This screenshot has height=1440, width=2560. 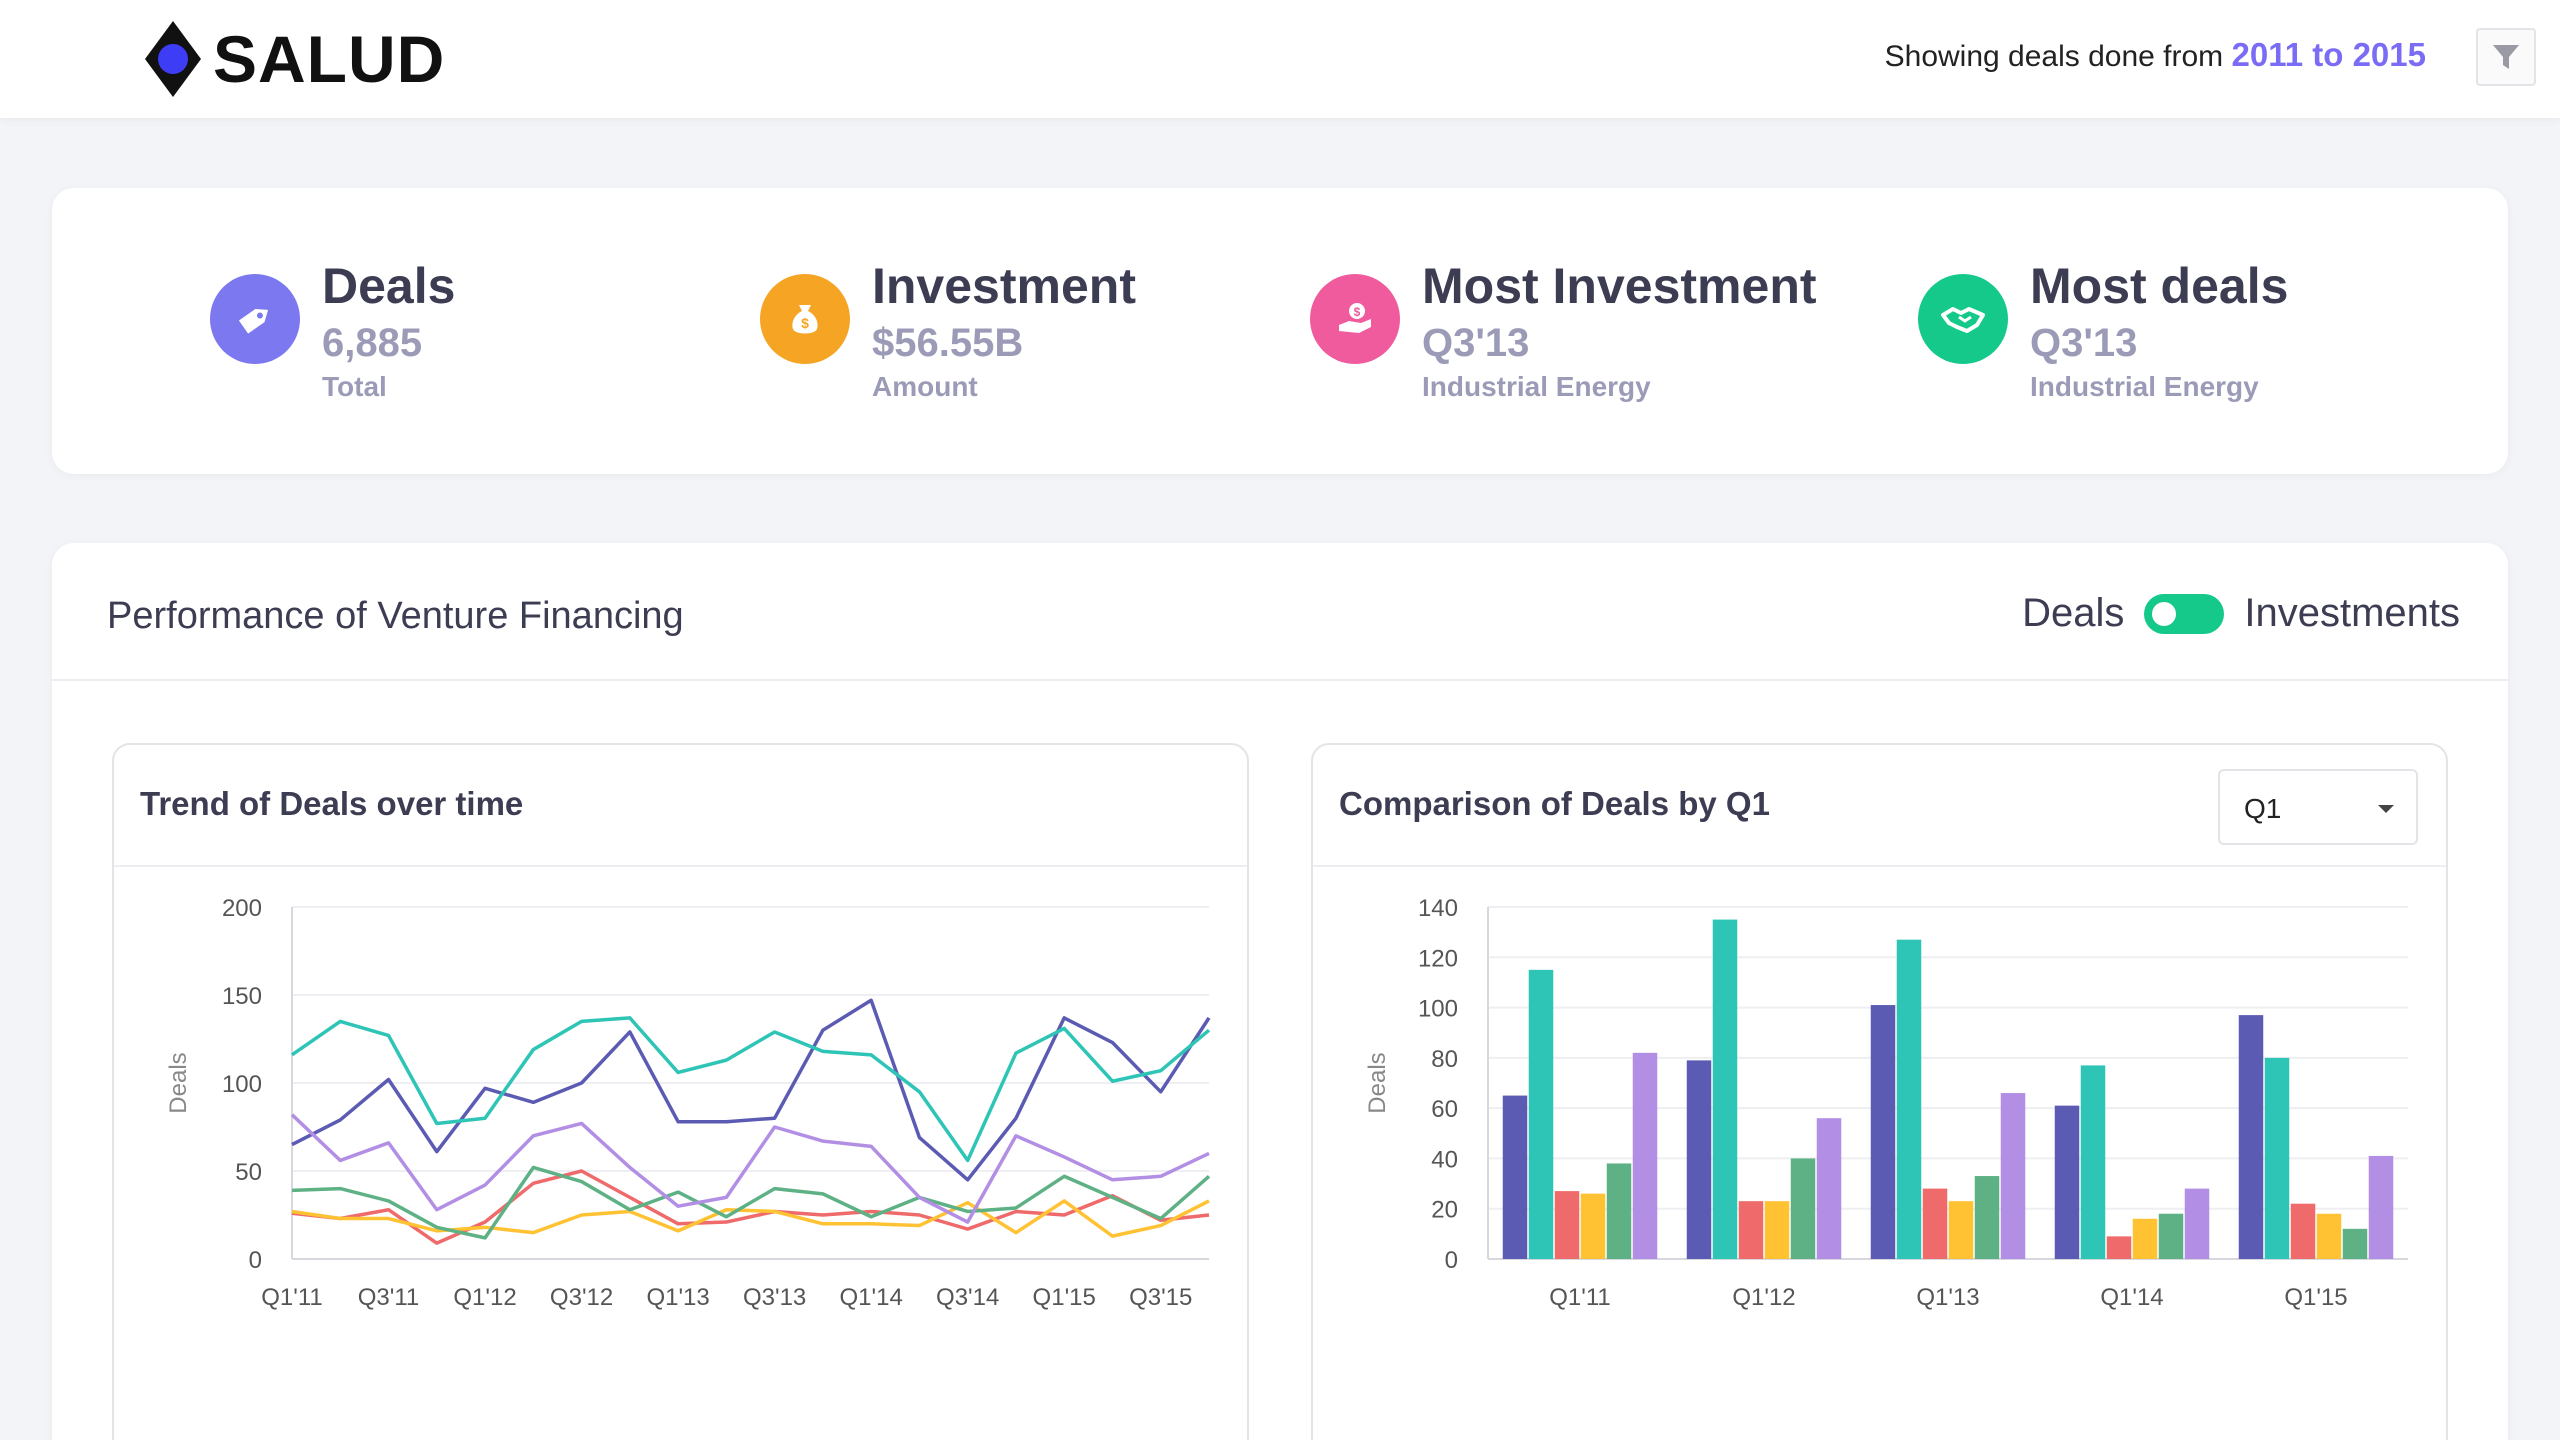 I want to click on toggle-knob, so click(x=2164, y=613).